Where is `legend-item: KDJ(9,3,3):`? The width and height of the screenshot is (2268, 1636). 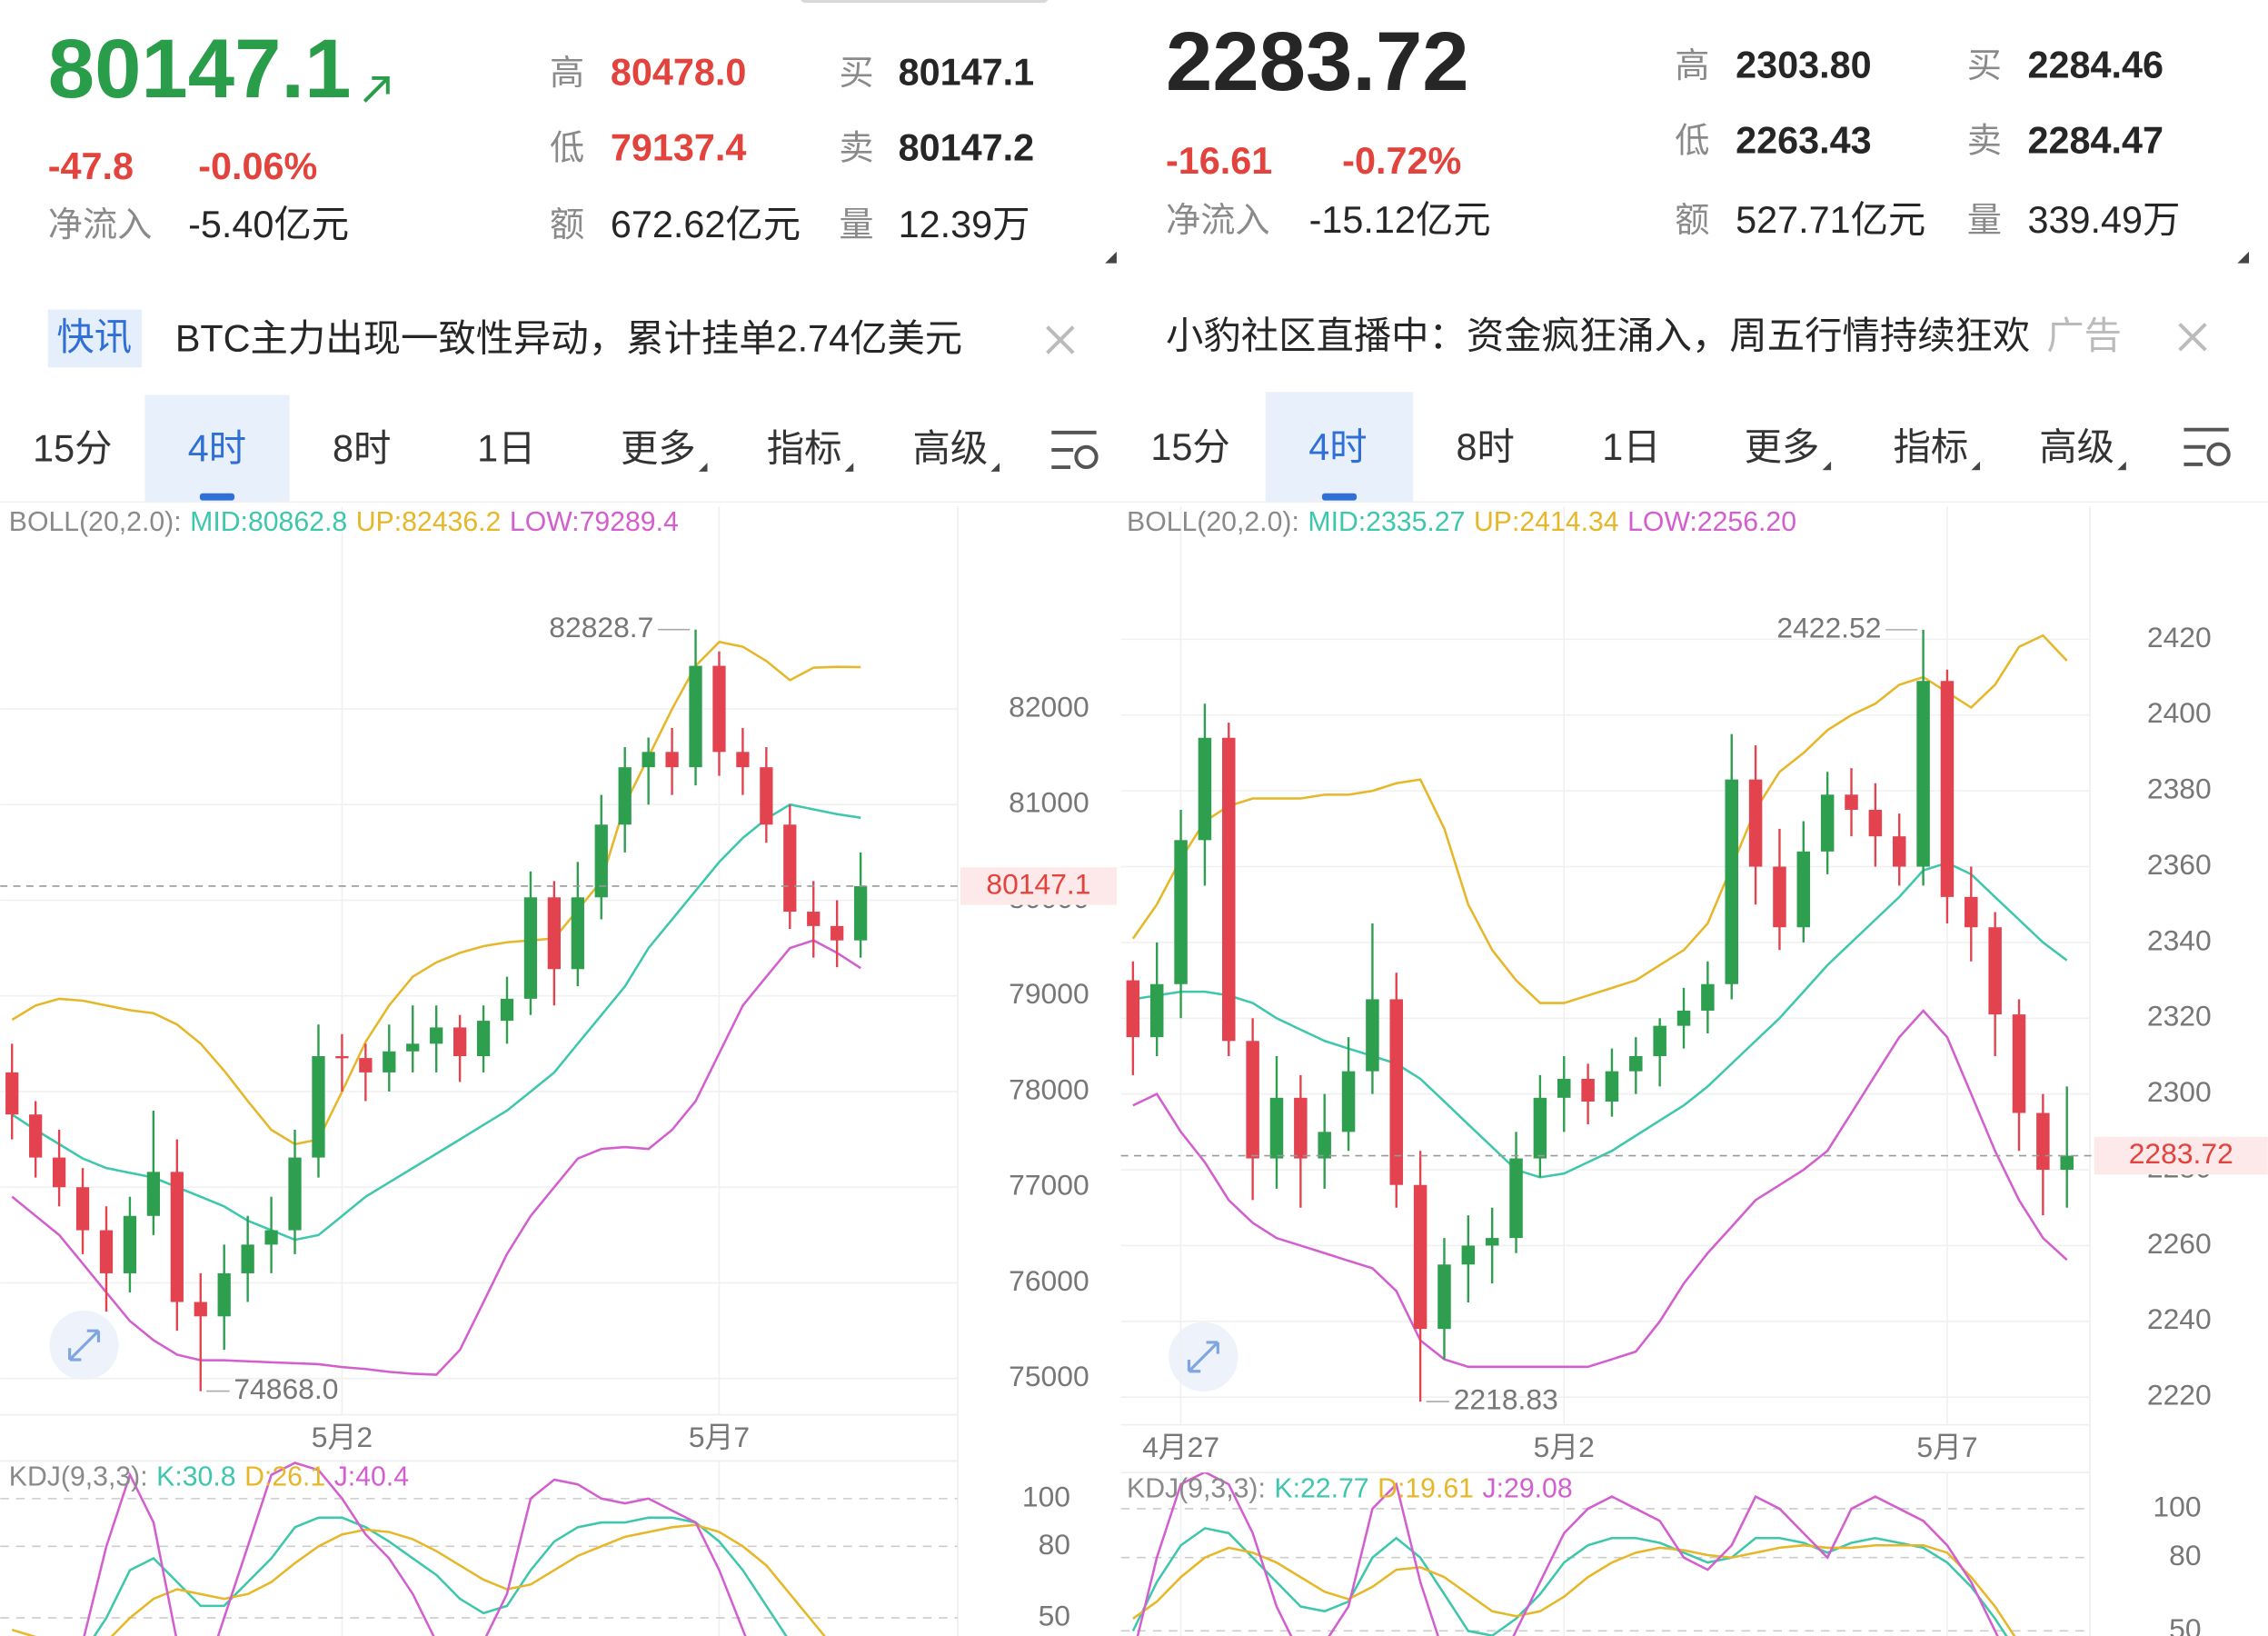
legend-item: KDJ(9,3,3): is located at coordinates (78, 1477).